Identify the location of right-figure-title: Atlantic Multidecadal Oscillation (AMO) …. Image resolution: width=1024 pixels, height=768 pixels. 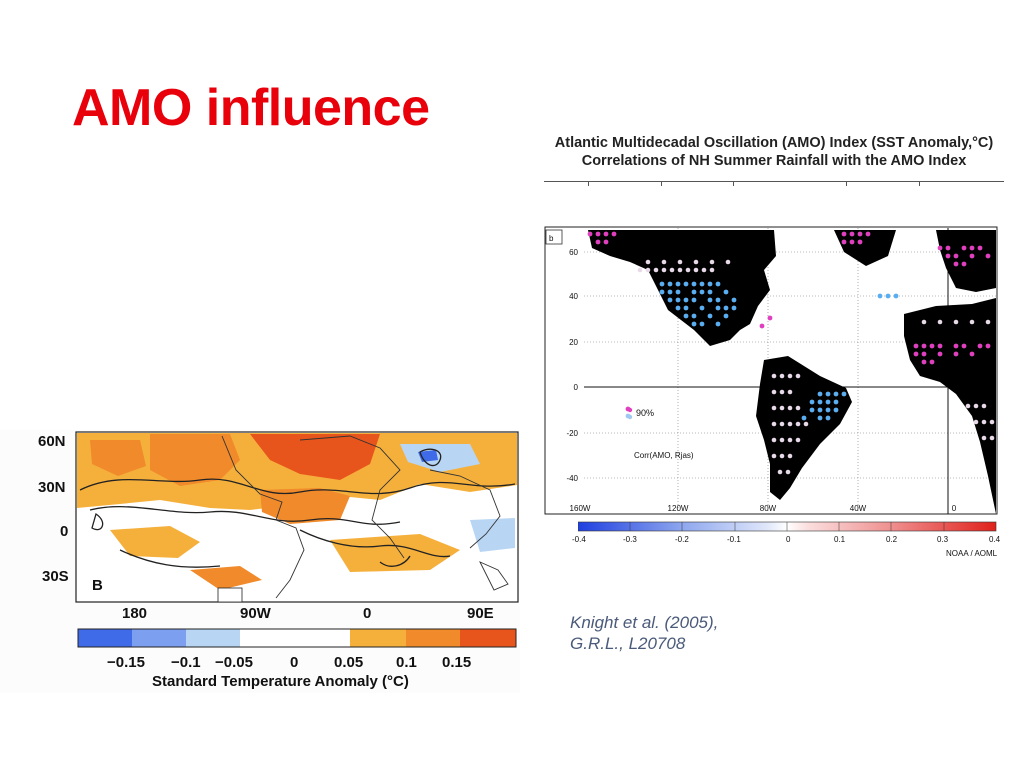
(774, 152).